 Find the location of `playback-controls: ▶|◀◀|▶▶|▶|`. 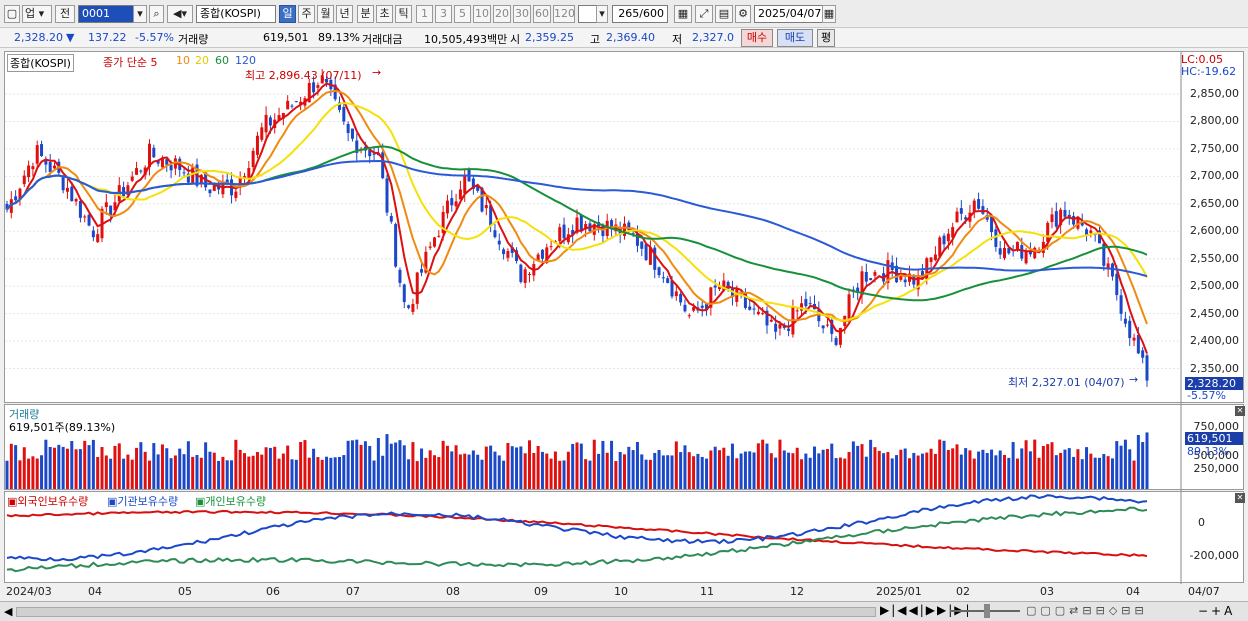

playback-controls: ▶|◀◀|▶▶|▶| is located at coordinates (926, 610).